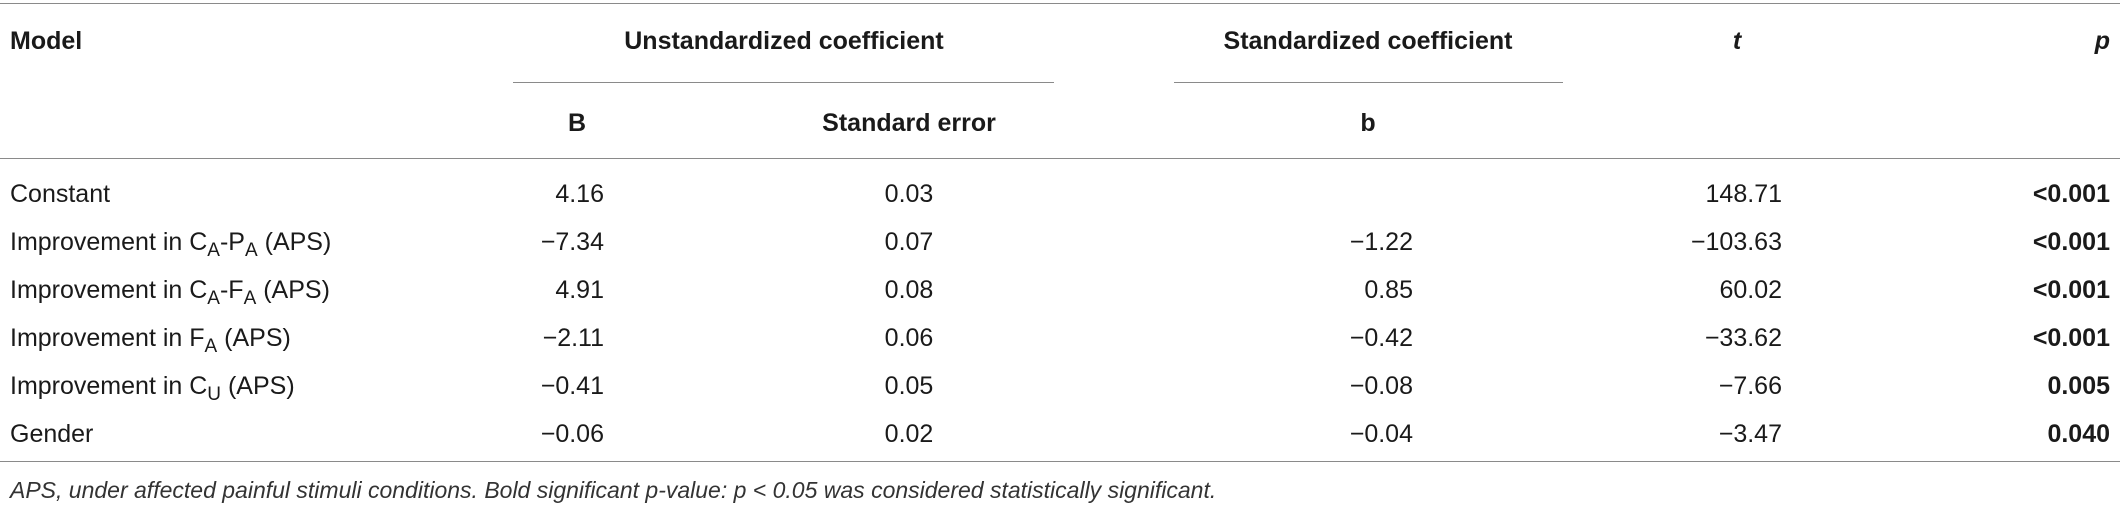  Describe the element at coordinates (150, 340) in the screenshot. I see `row-3-model: Improvement in FA (APS)` at that location.